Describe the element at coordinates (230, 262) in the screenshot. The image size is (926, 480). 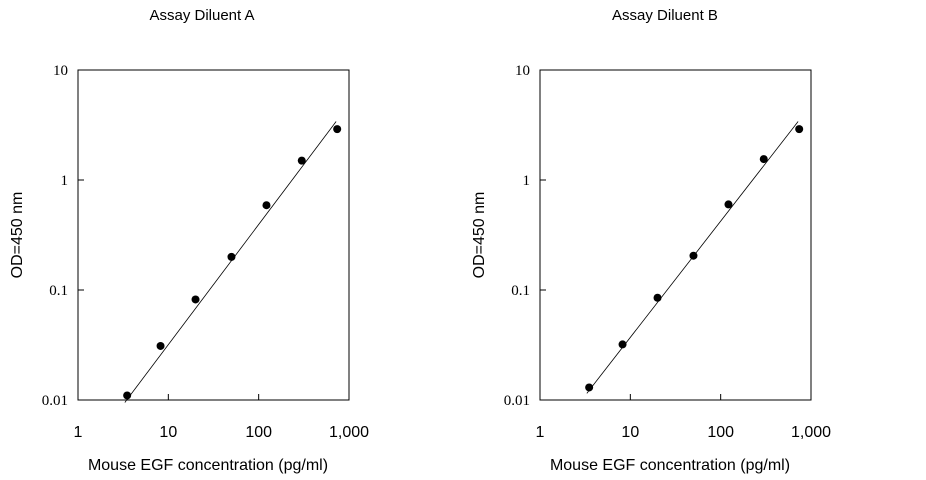
I see `fit-line` at that location.